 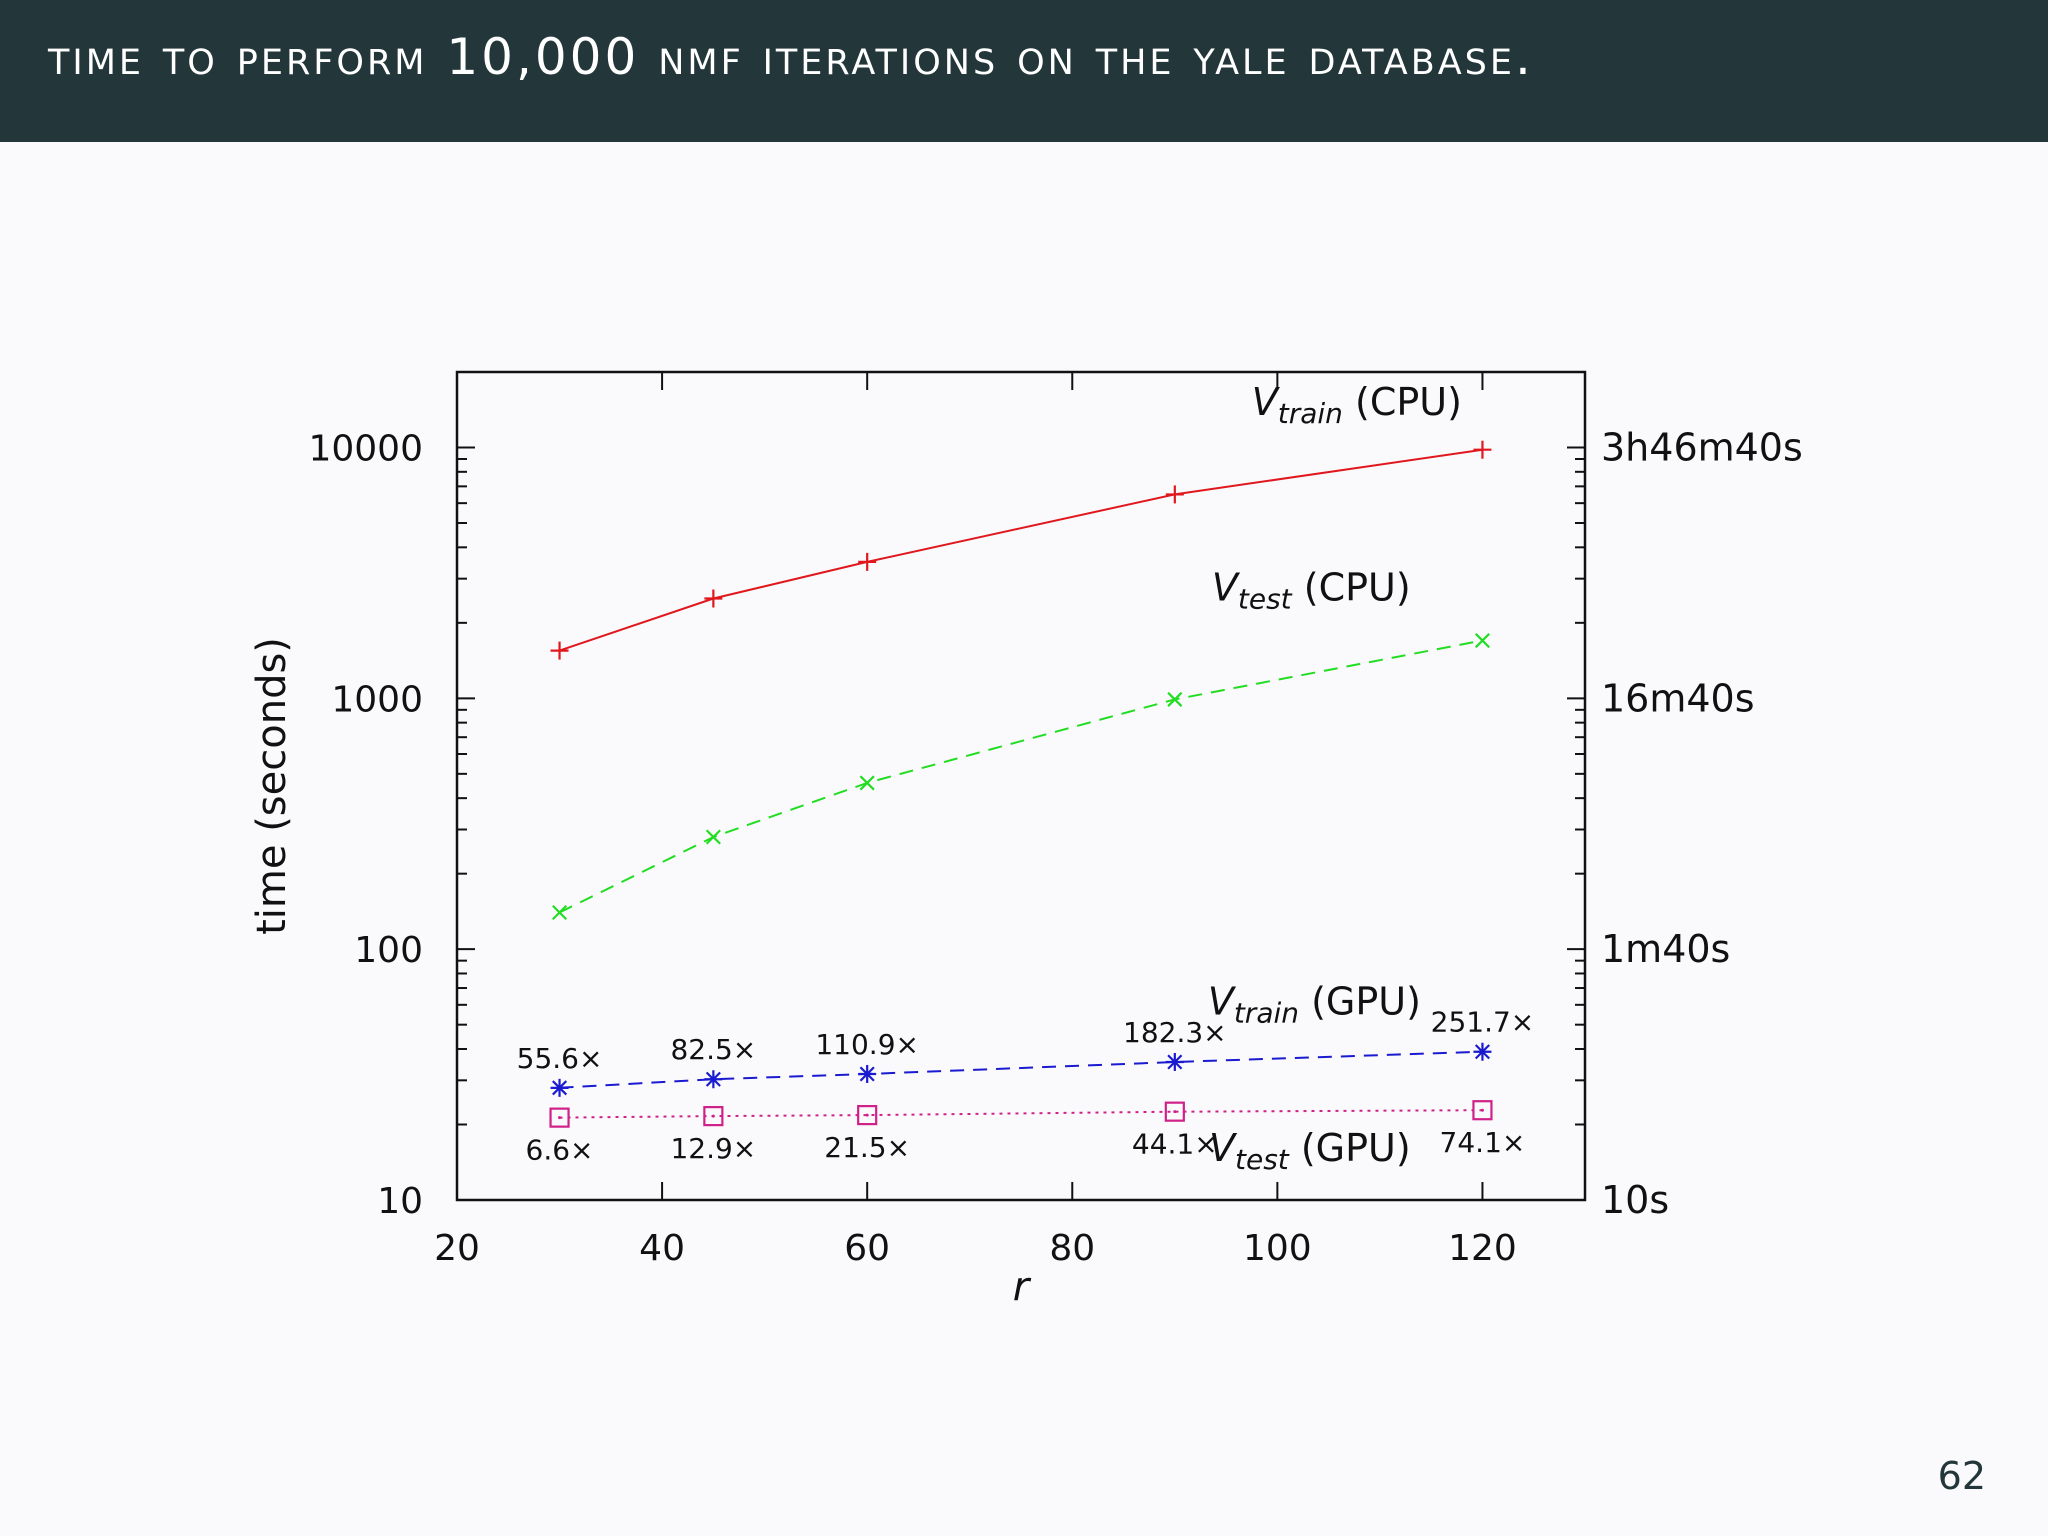 What do you see at coordinates (1635, 1200) in the screenshot?
I see `y2-tick-label: 10s` at bounding box center [1635, 1200].